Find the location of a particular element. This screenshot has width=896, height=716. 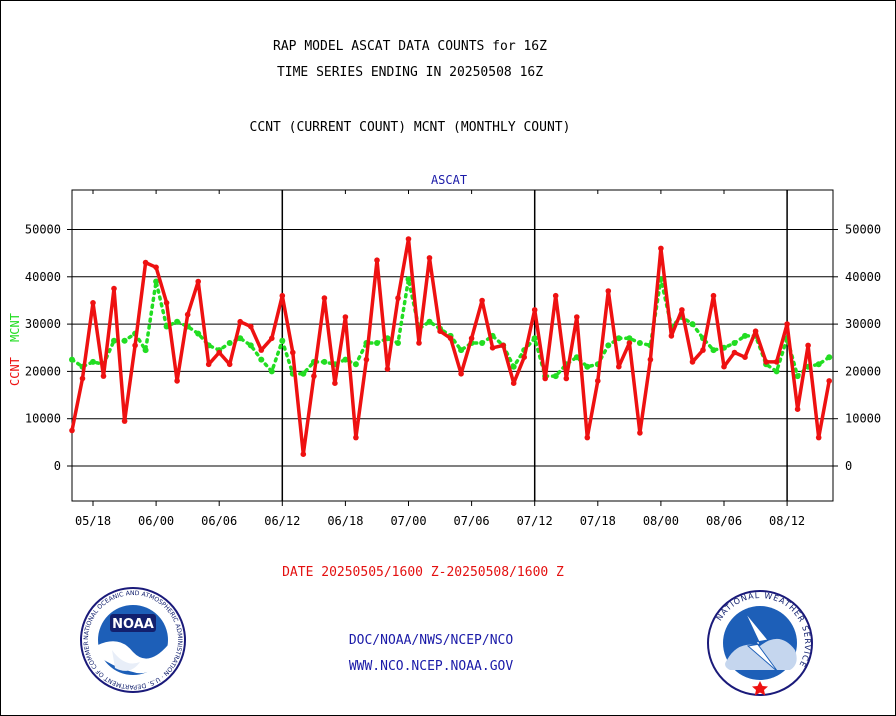

y-tick-label-right: 30000 is located at coordinates (863, 324).